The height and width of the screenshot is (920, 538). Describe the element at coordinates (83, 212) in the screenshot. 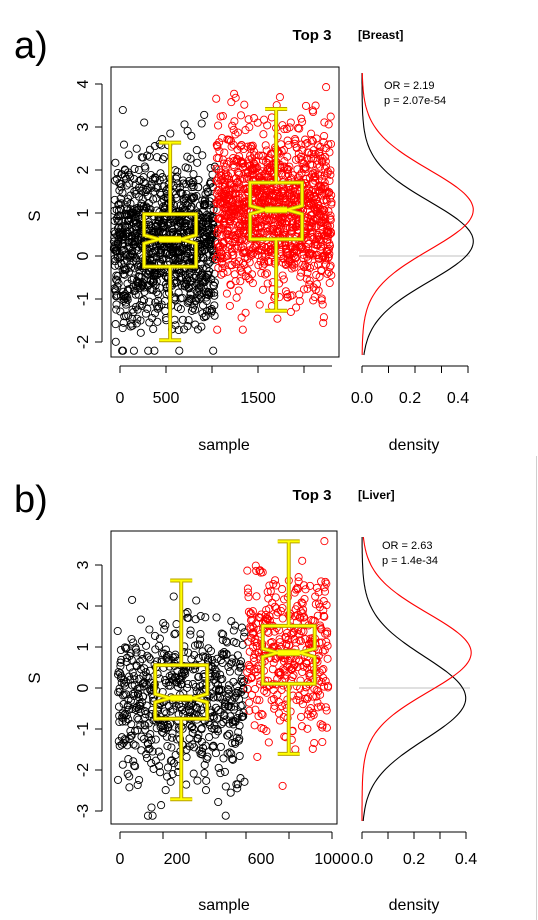

I see `y-tick-label: 1` at that location.